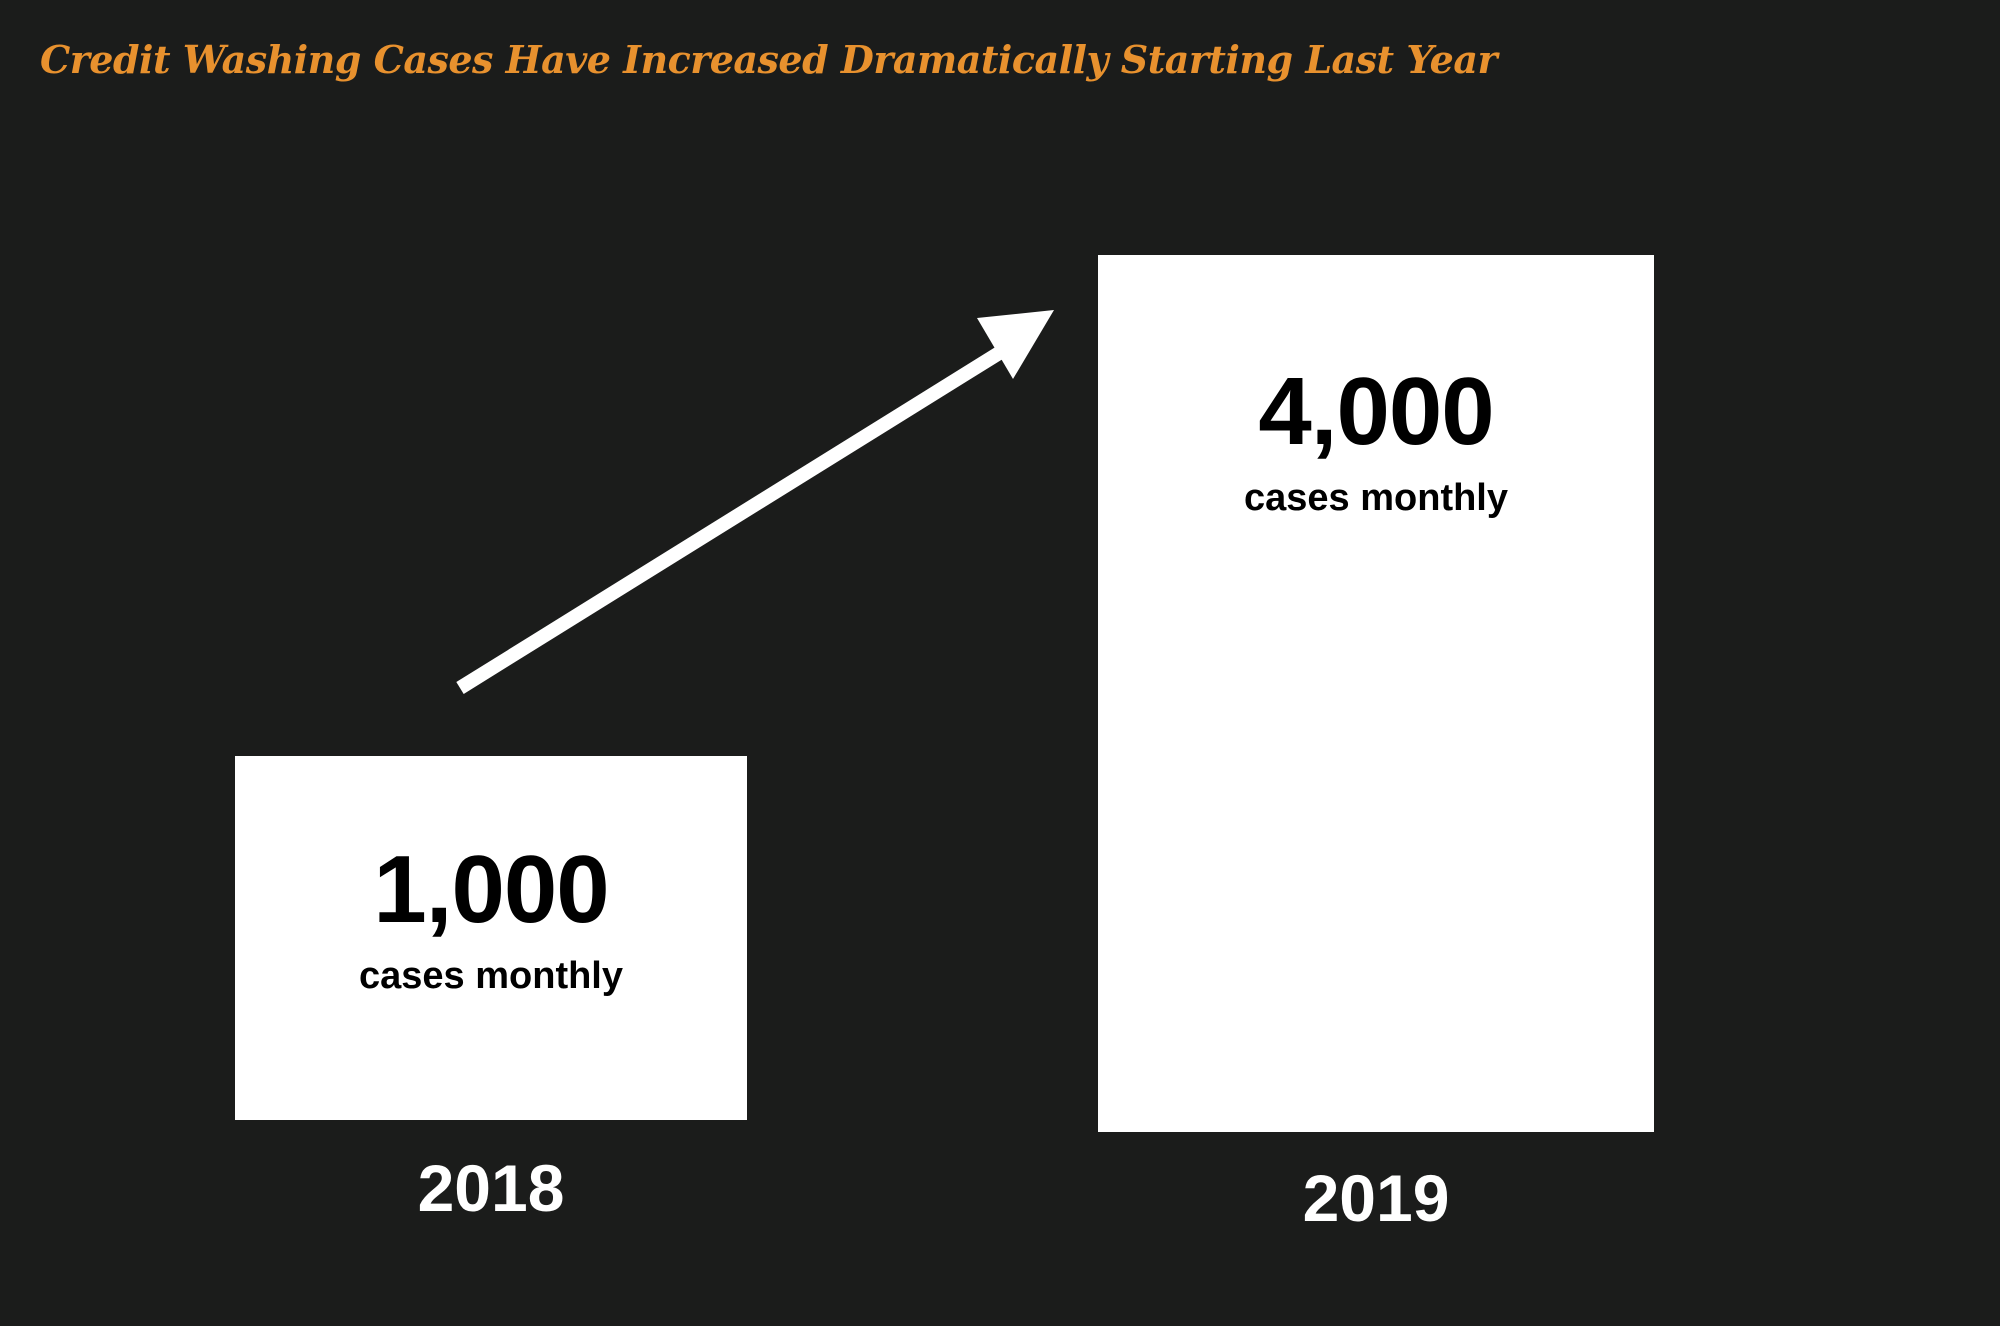 Image resolution: width=2000 pixels, height=1326 pixels. I want to click on arrow-shaft, so click(732, 519).